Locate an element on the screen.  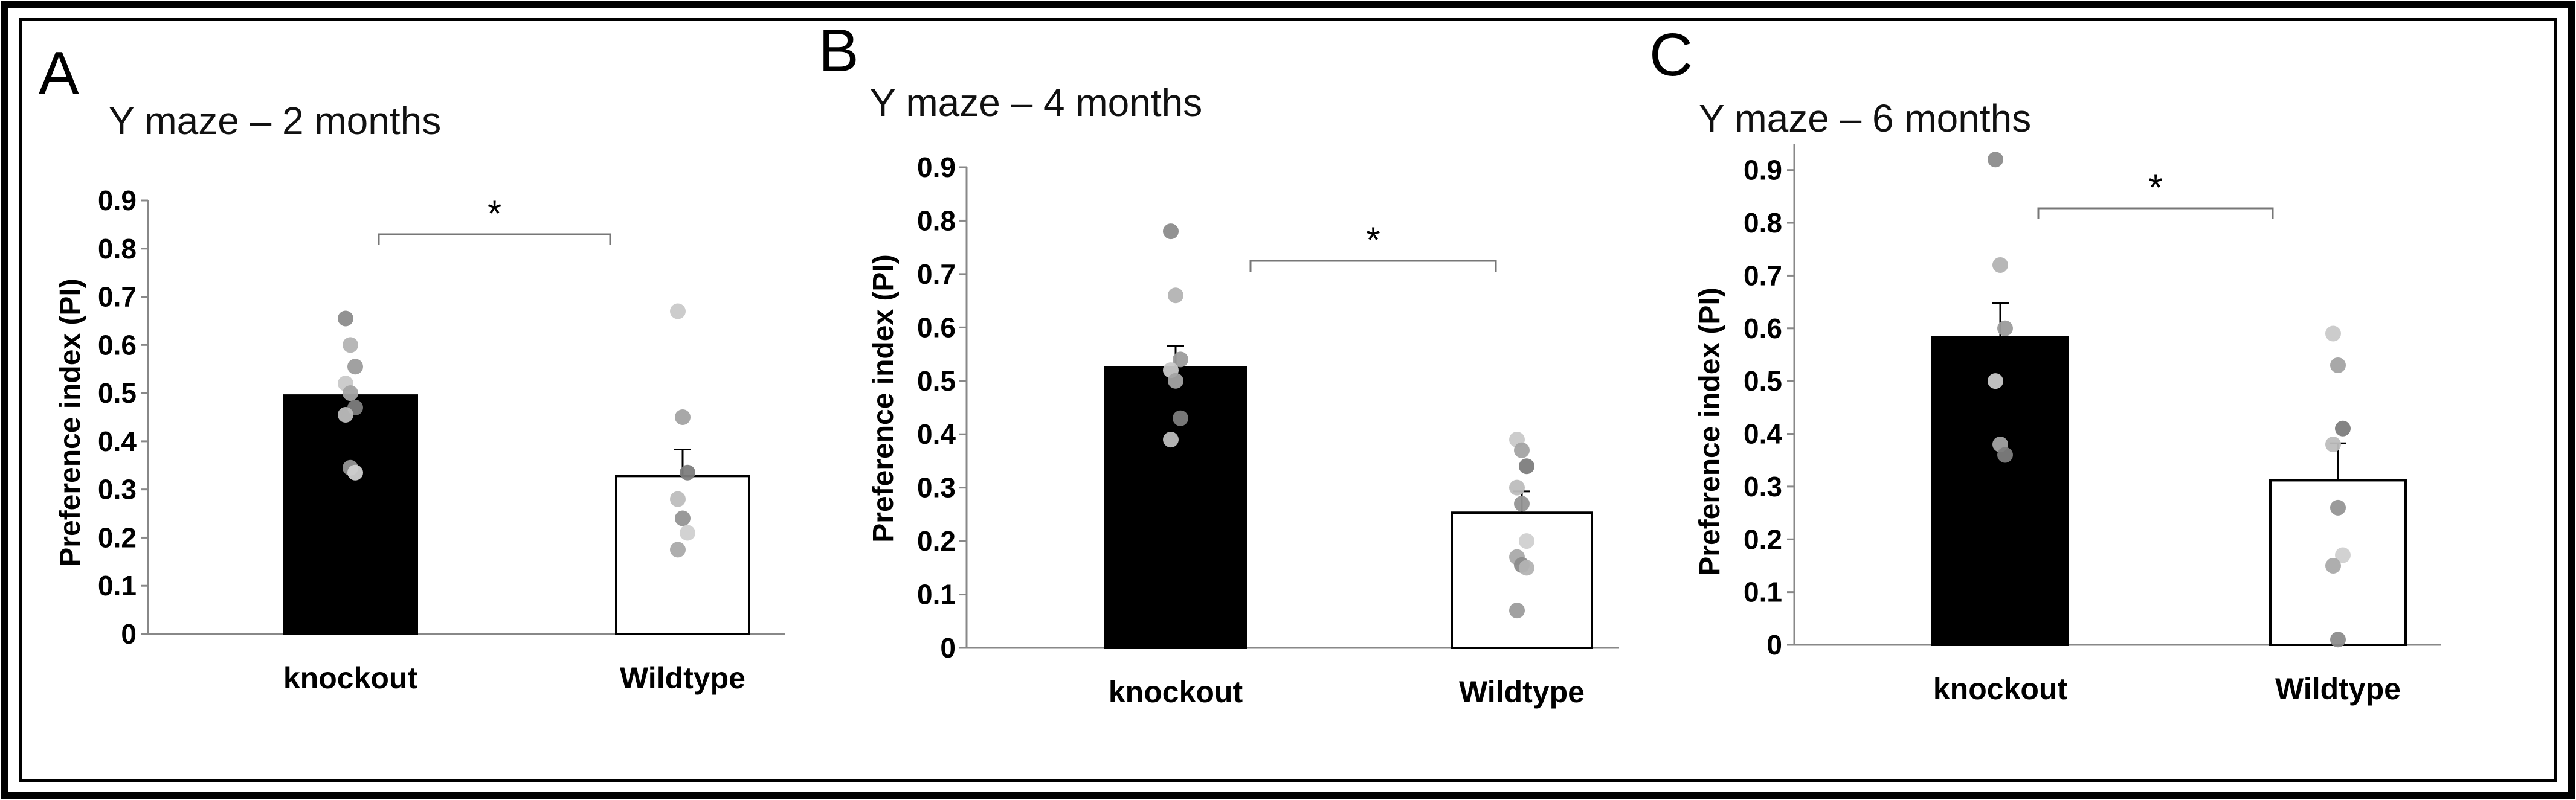
panel-b-significance-bracket is located at coordinates (1373, 266).